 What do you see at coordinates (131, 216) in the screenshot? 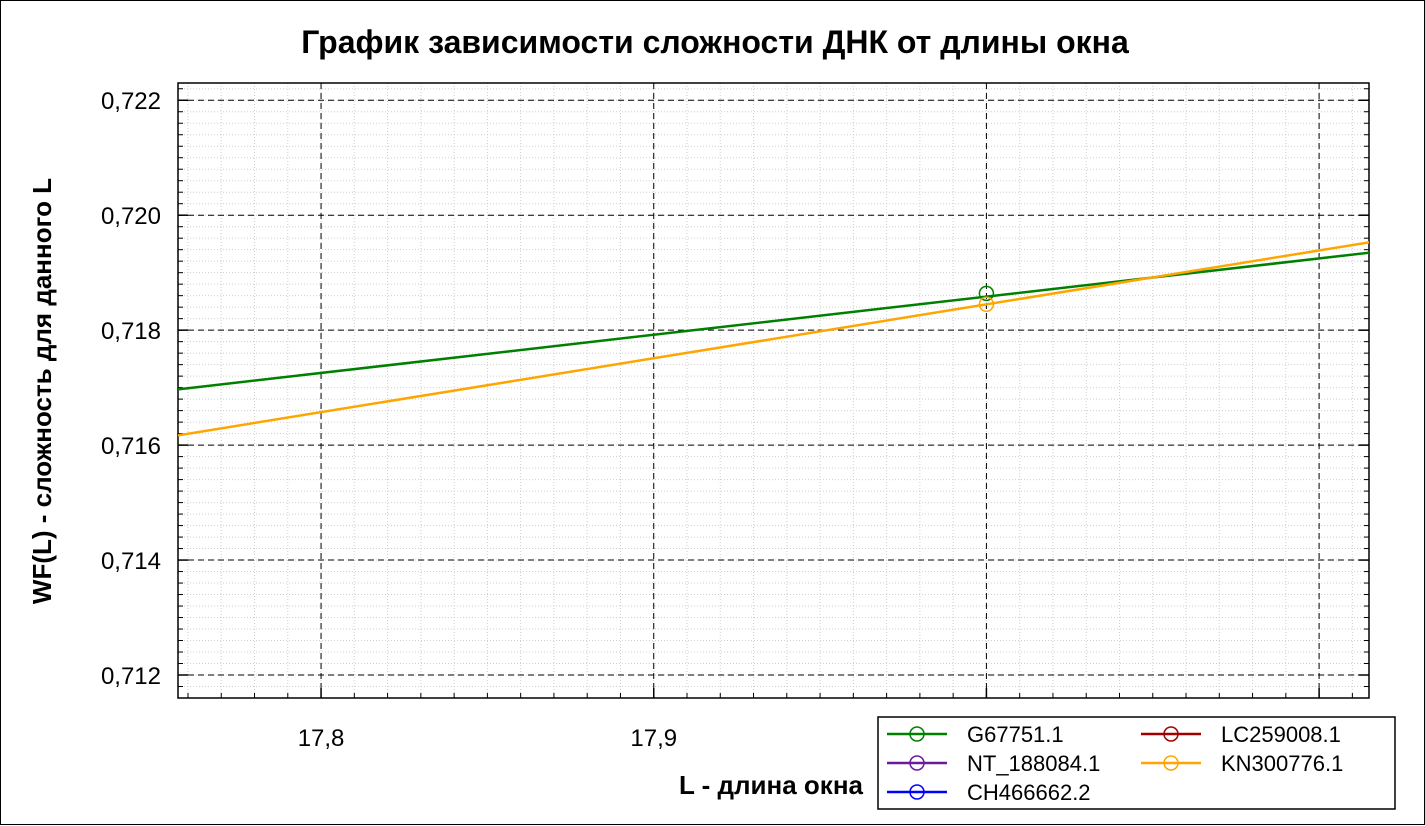
I see `y-tick-label: 0,720` at bounding box center [131, 216].